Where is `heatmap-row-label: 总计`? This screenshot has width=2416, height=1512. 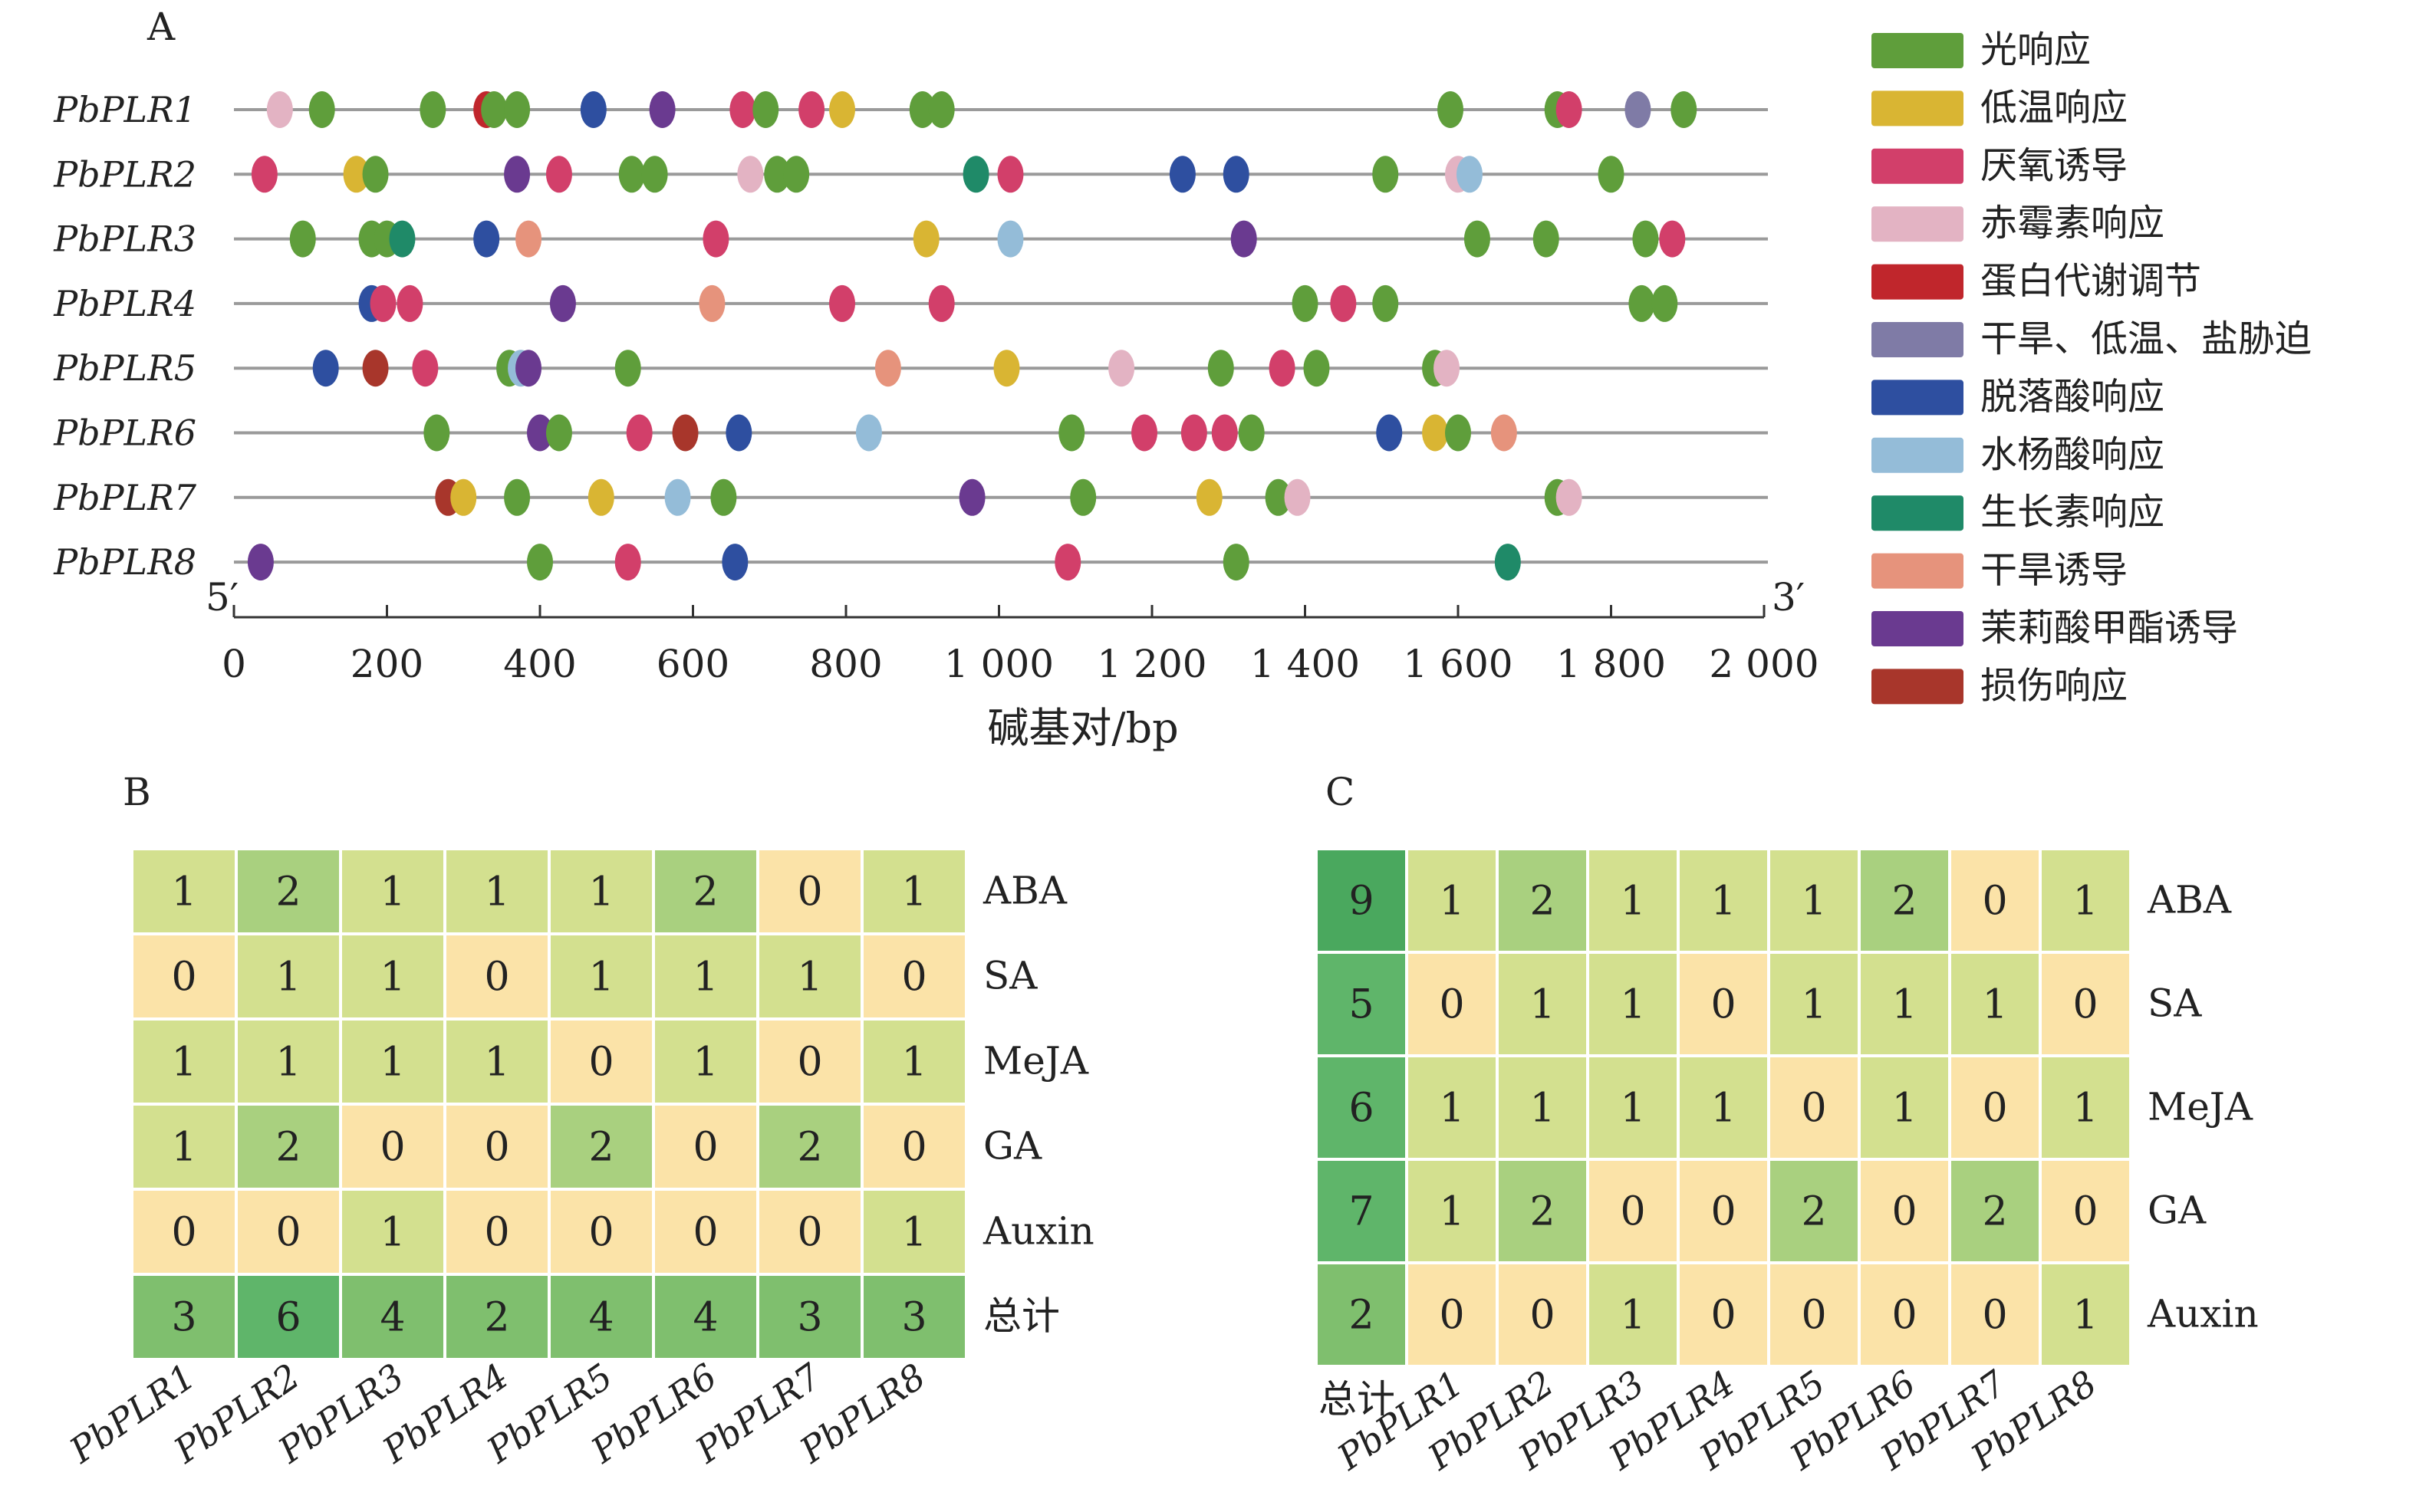 heatmap-row-label: 总计 is located at coordinates (1021, 1316).